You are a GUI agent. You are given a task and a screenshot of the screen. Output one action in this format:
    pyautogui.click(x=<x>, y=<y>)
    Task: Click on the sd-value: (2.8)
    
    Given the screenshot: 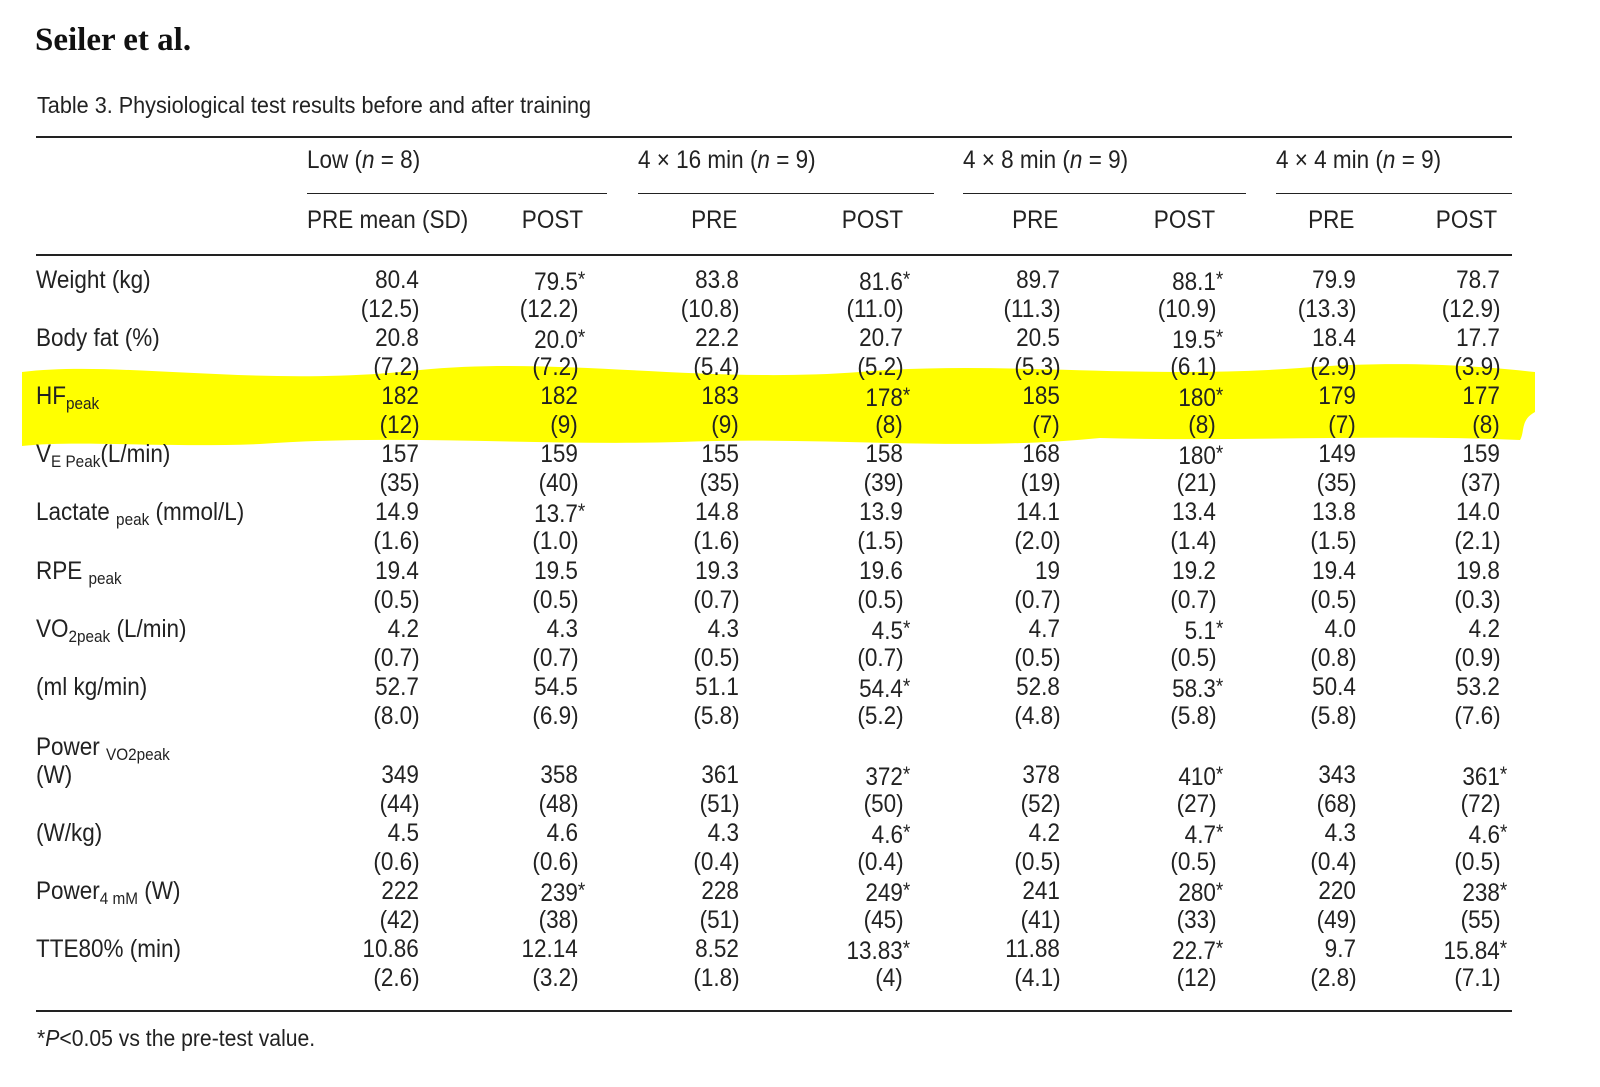 What is the action you would take?
    pyautogui.click(x=1333, y=978)
    